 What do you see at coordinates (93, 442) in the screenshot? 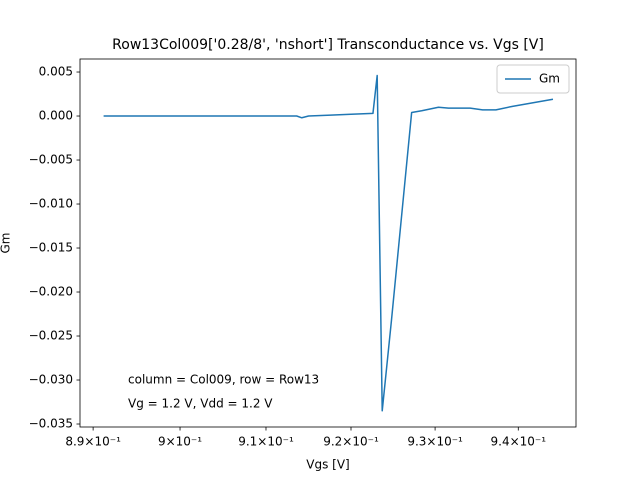
I see `x-tick-label: 8.9×10⁻¹` at bounding box center [93, 442].